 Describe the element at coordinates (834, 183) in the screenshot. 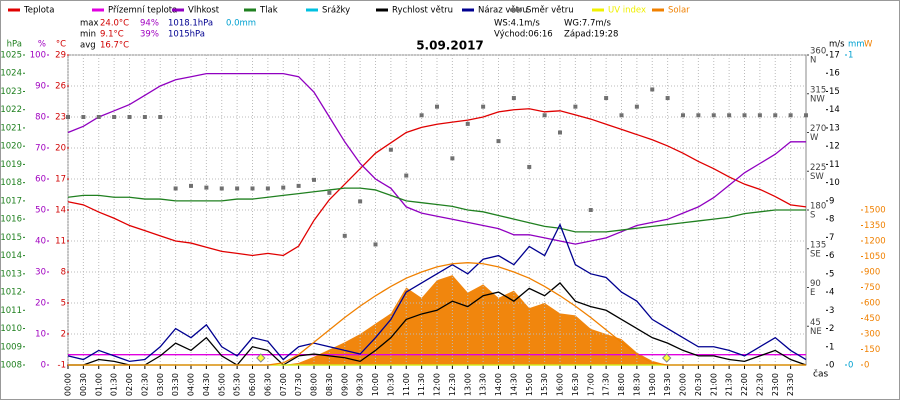

I see `y-tick-label: 10` at that location.